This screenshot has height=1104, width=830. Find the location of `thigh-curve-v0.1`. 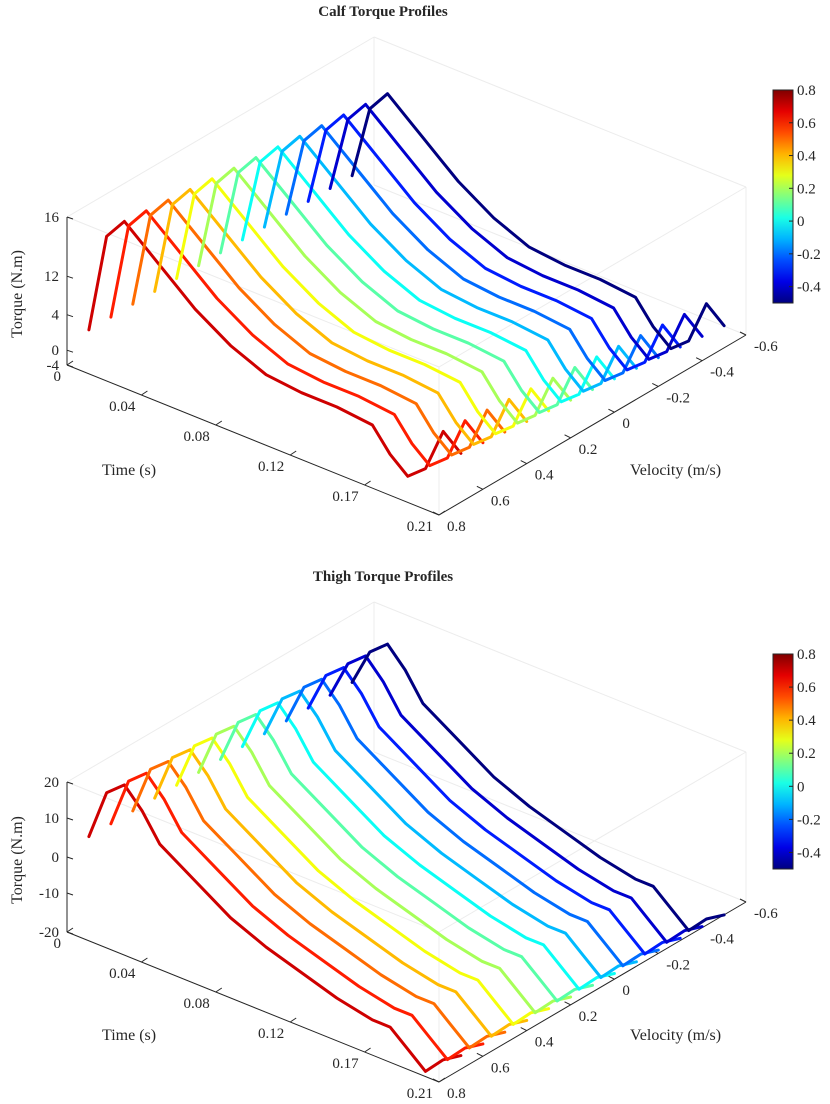

thigh-curve-v0.1 is located at coordinates (406, 858).